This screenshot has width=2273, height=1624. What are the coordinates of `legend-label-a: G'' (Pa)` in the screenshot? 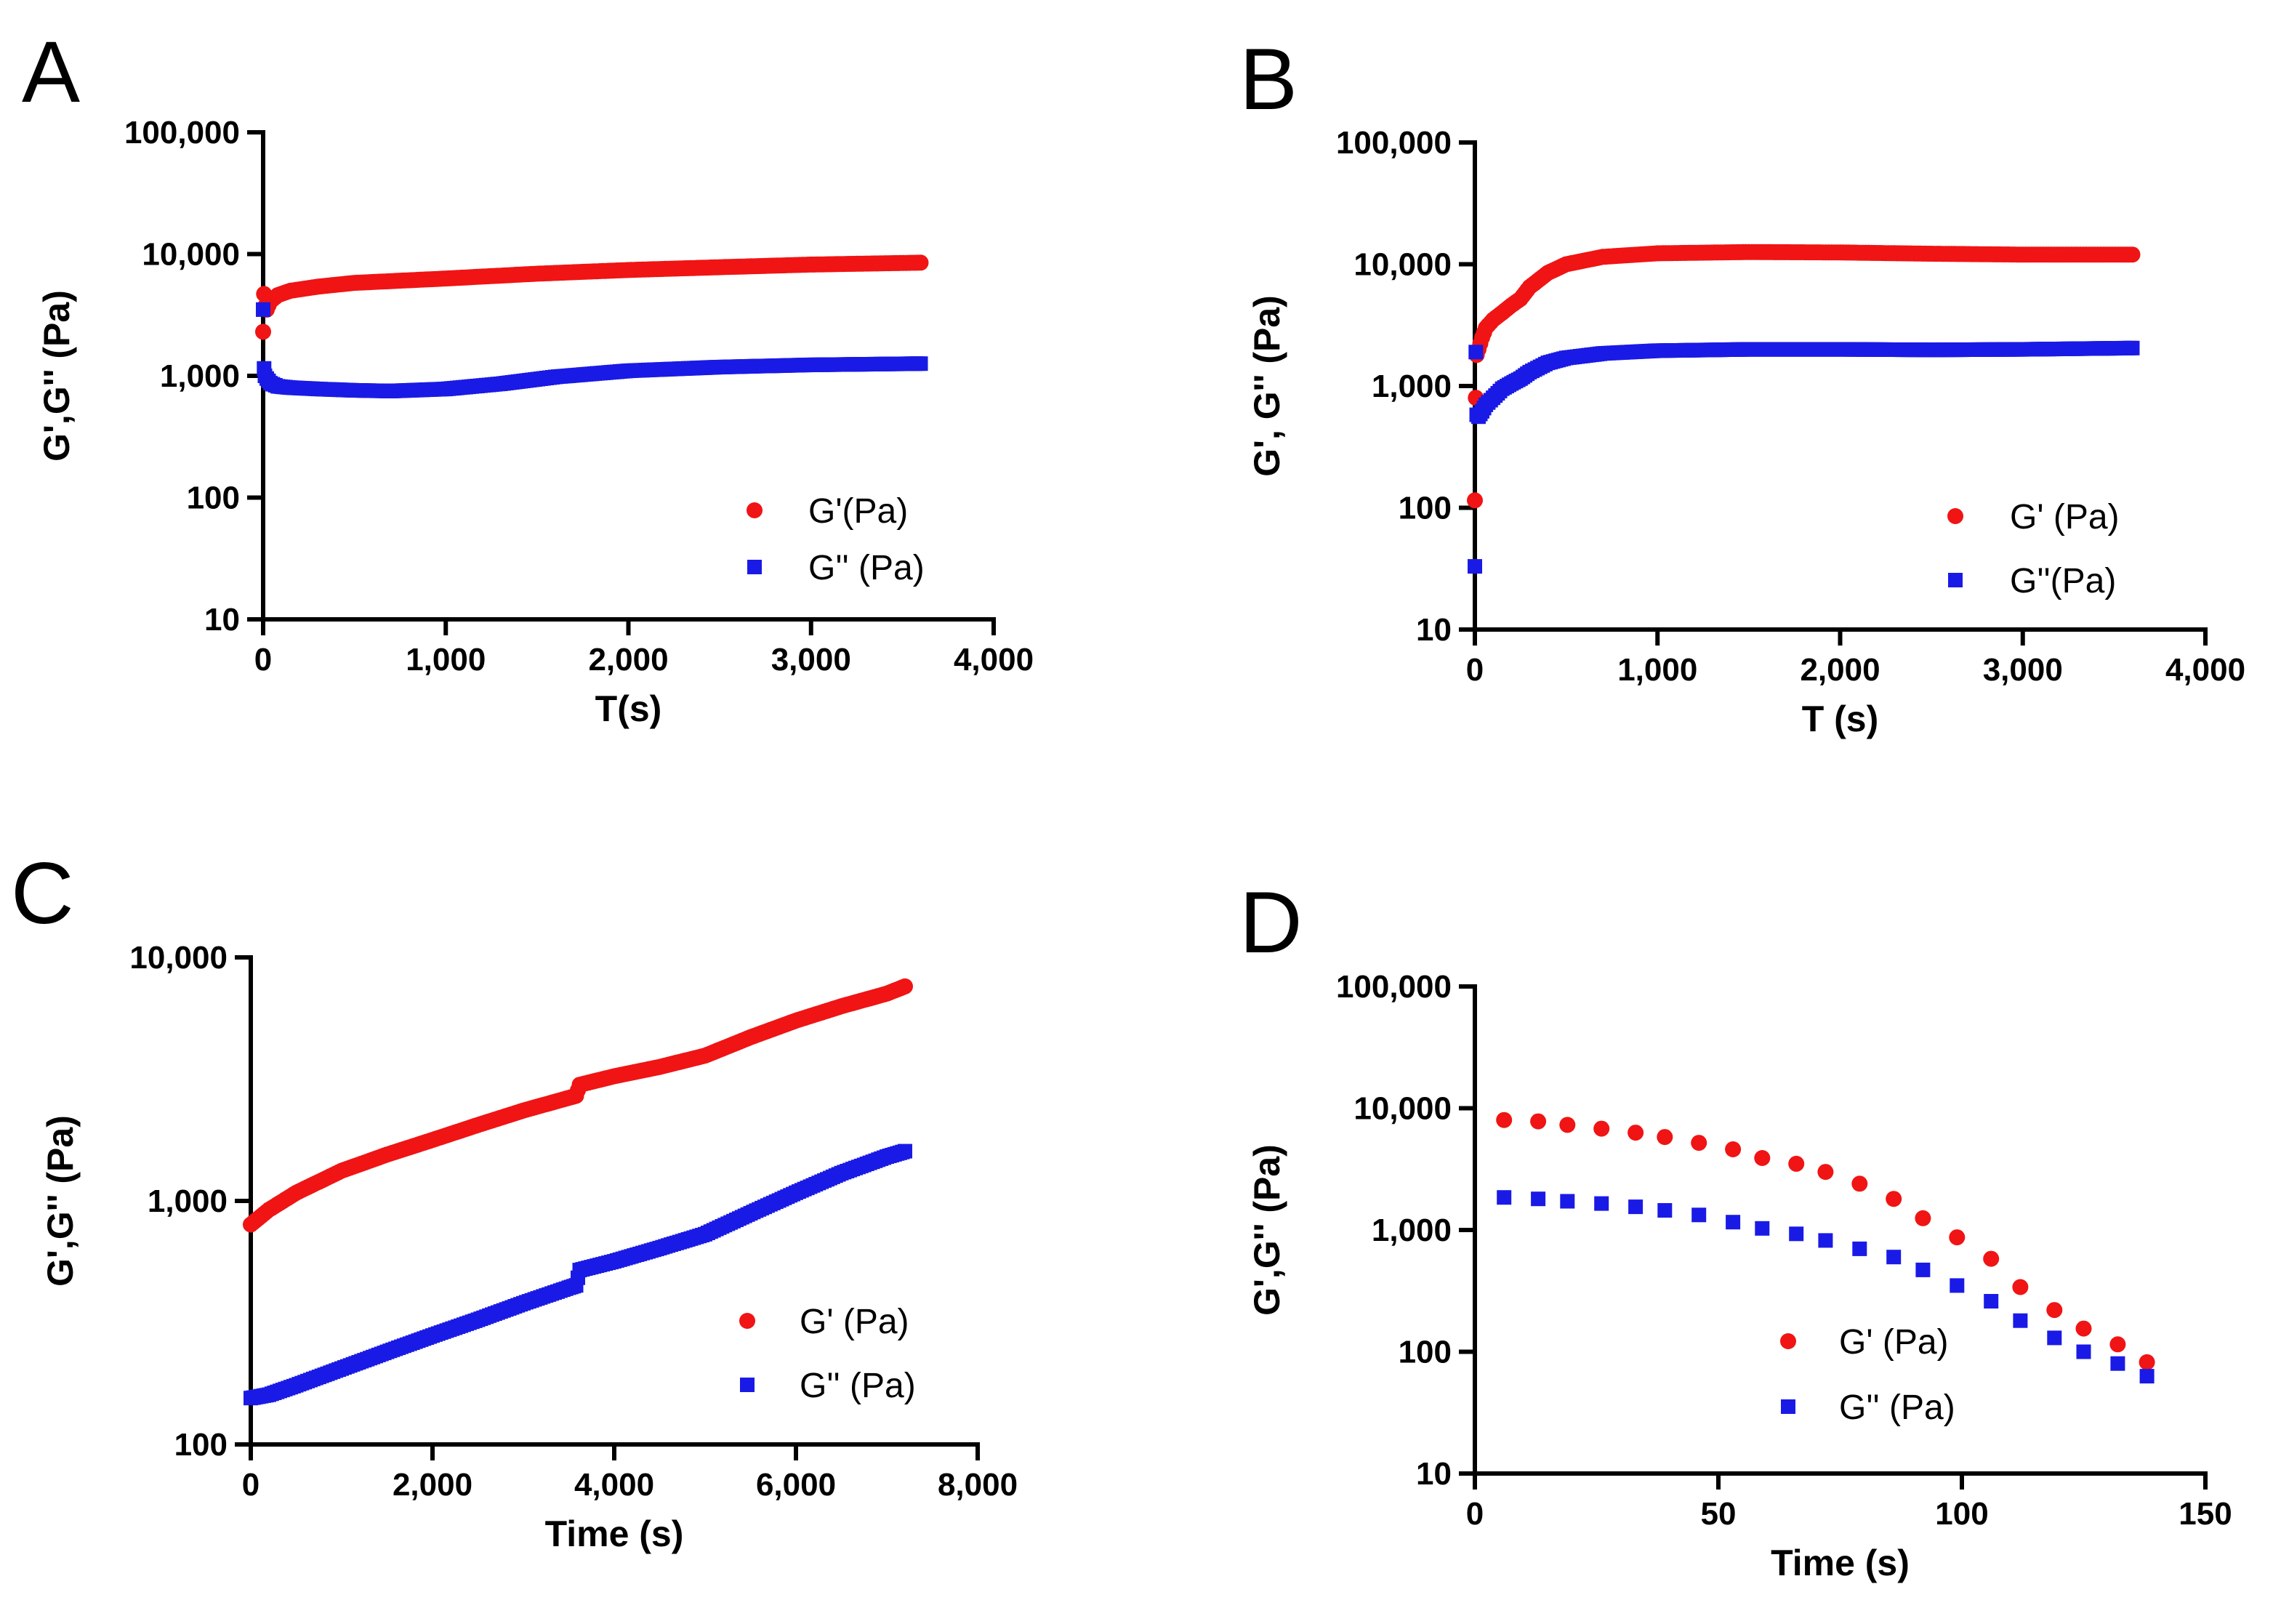 It's located at (866, 568).